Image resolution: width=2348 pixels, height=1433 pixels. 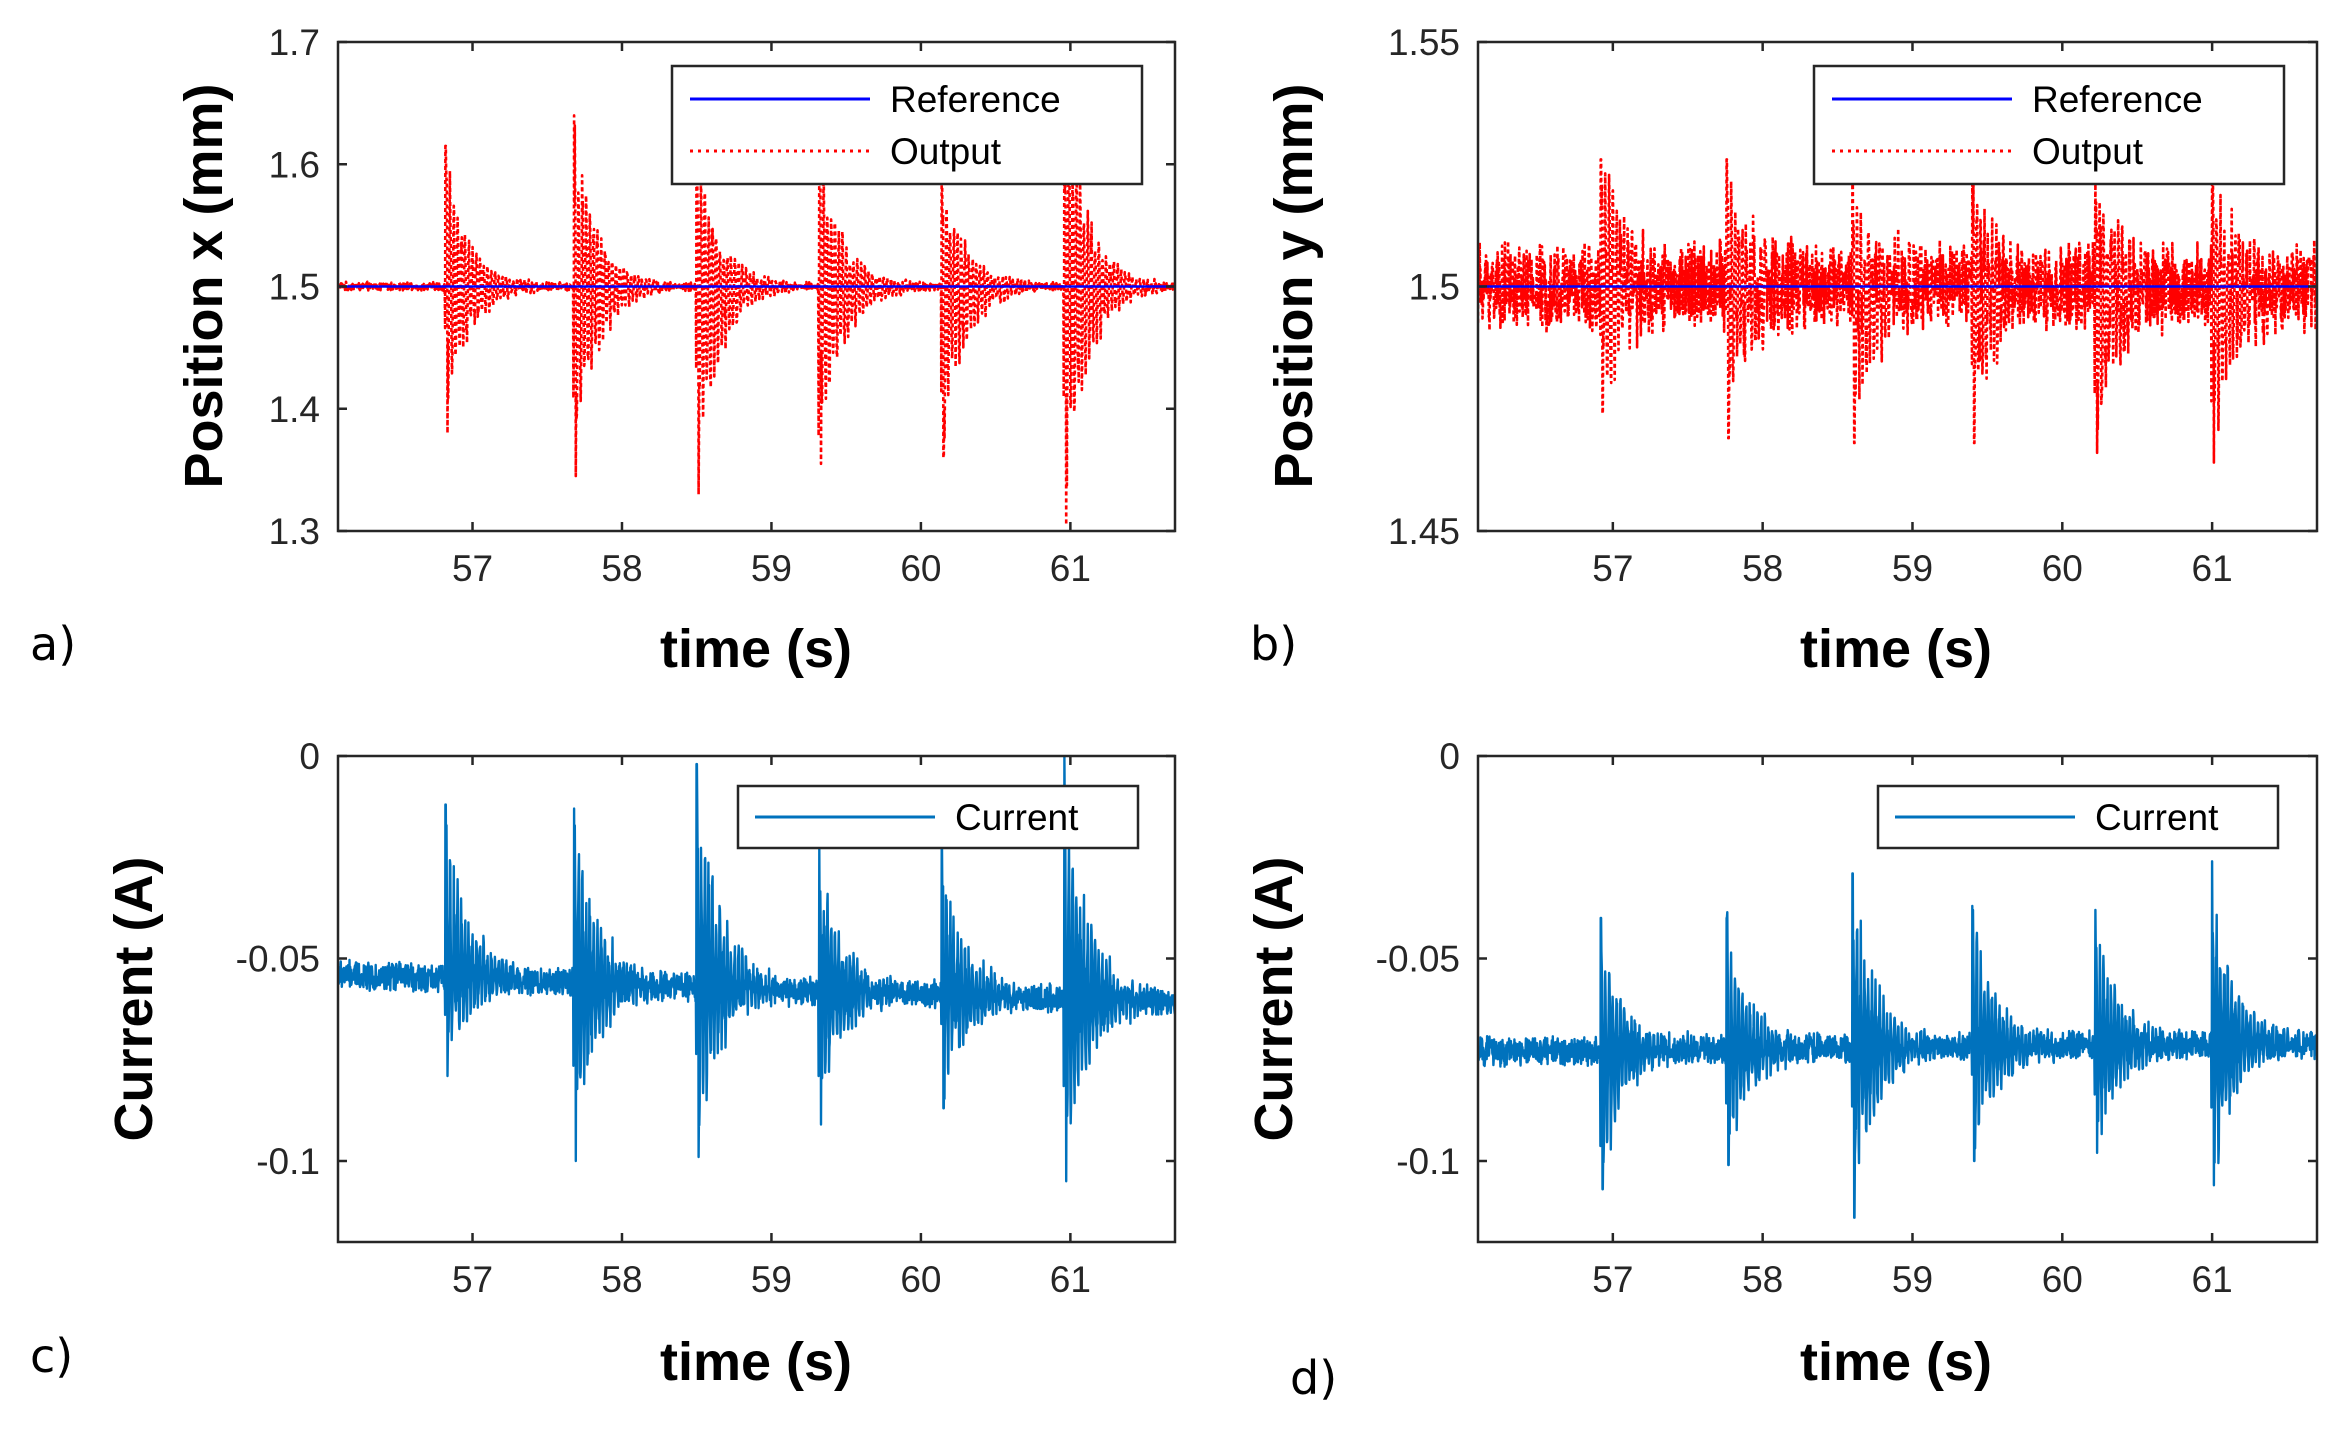 I want to click on x-tick-label-c-2: 59, so click(x=771, y=1279).